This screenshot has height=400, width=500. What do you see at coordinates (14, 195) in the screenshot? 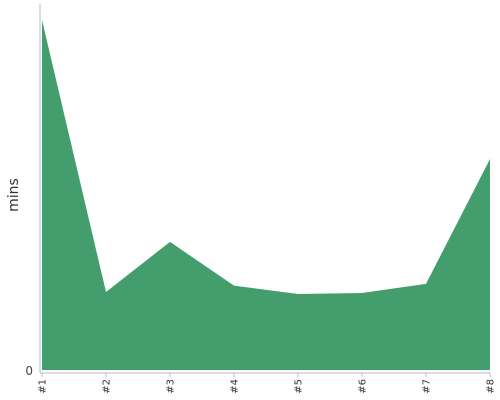
I see `y-axis-title: mins` at bounding box center [14, 195].